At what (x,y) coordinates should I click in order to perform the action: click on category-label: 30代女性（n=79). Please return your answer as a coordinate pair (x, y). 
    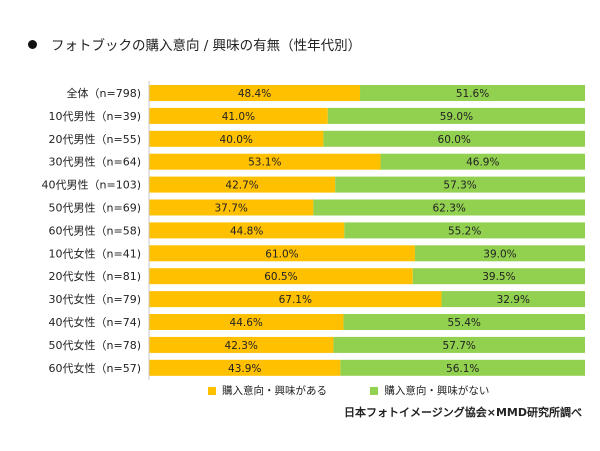
    Looking at the image, I should click on (95, 299).